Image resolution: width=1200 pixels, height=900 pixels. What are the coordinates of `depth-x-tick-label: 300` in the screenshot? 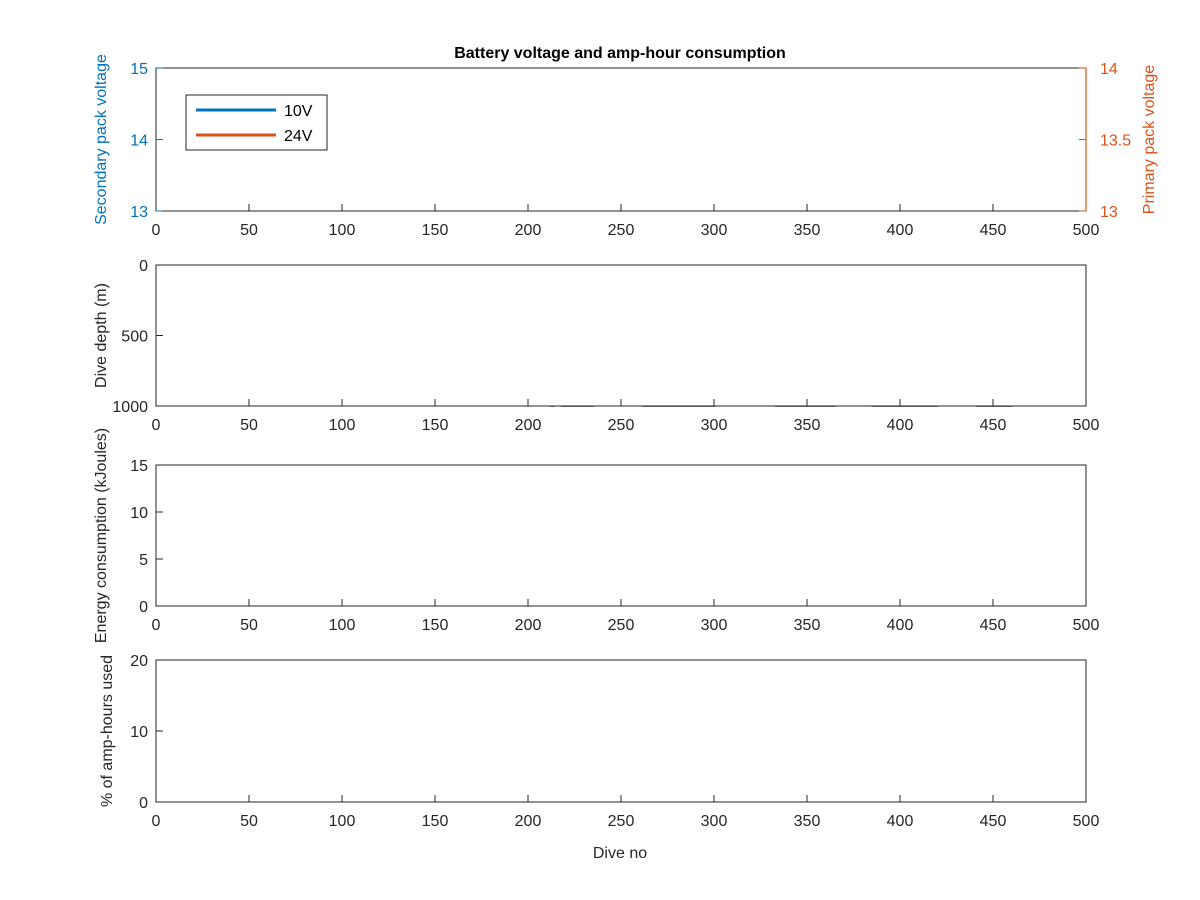 It's located at (714, 425).